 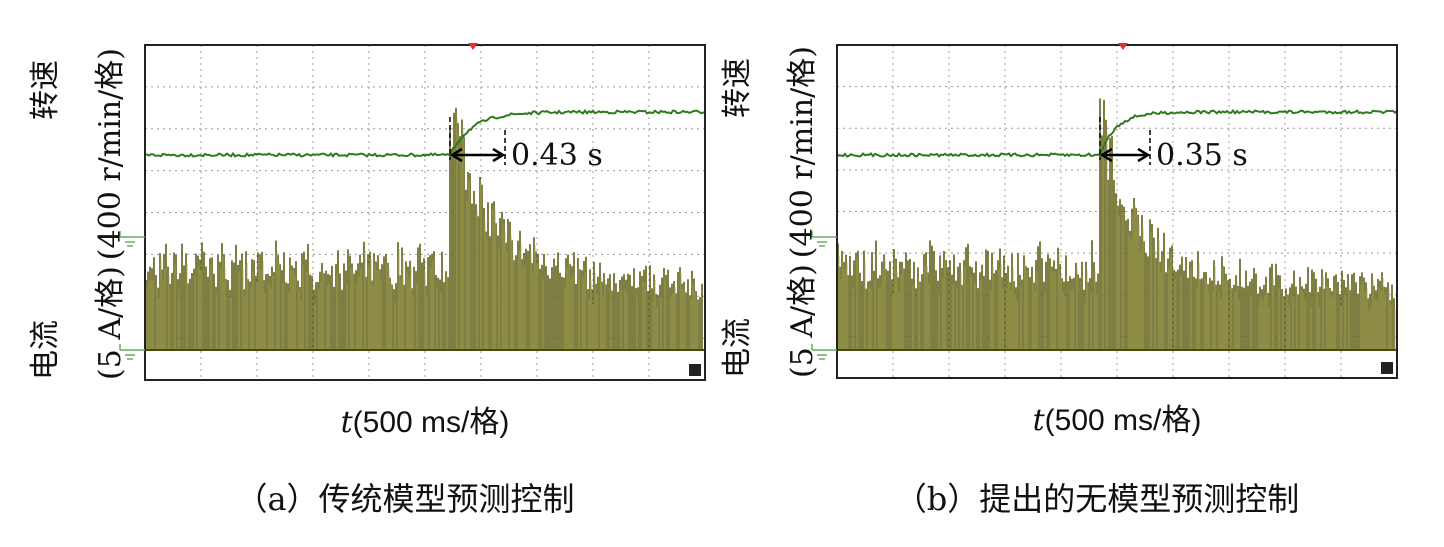 What do you see at coordinates (557, 155) in the screenshot?
I see `annotation: 0.43 s` at bounding box center [557, 155].